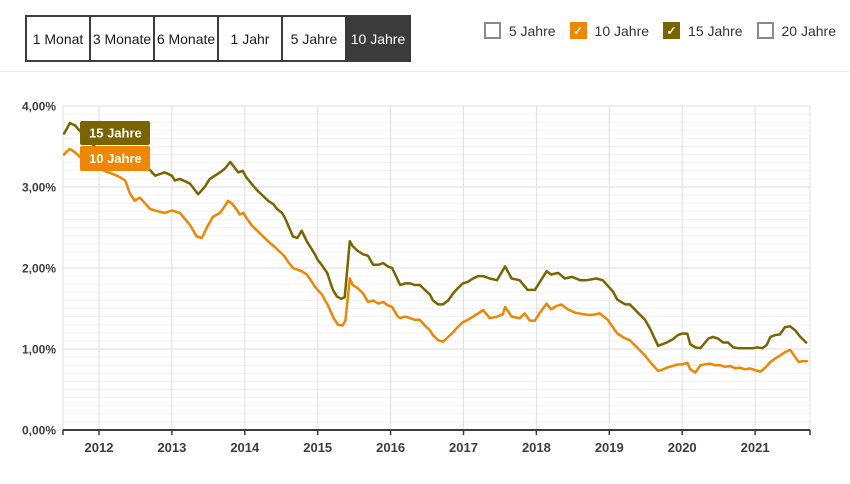 The height and width of the screenshot is (484, 850). What do you see at coordinates (171, 447) in the screenshot?
I see `x-axis-label-2013: 2013` at bounding box center [171, 447].